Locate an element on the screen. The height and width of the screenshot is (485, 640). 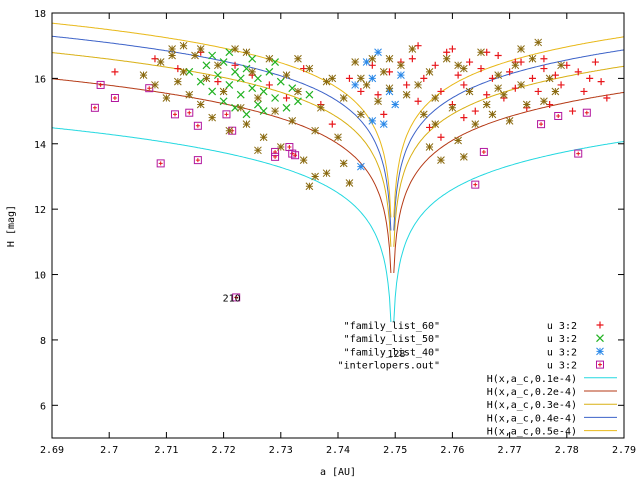
x-tick-label: 2.71 is located at coordinates (166, 450).